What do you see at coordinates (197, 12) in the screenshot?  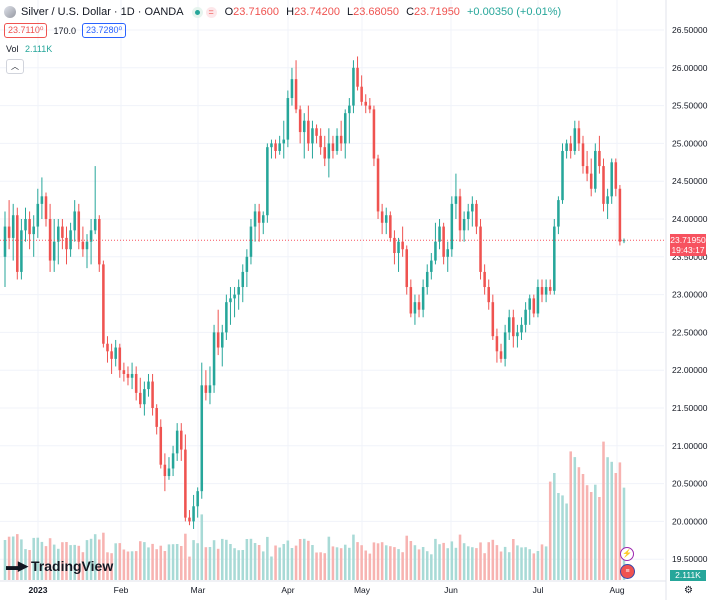 I see `market-status-icon` at bounding box center [197, 12].